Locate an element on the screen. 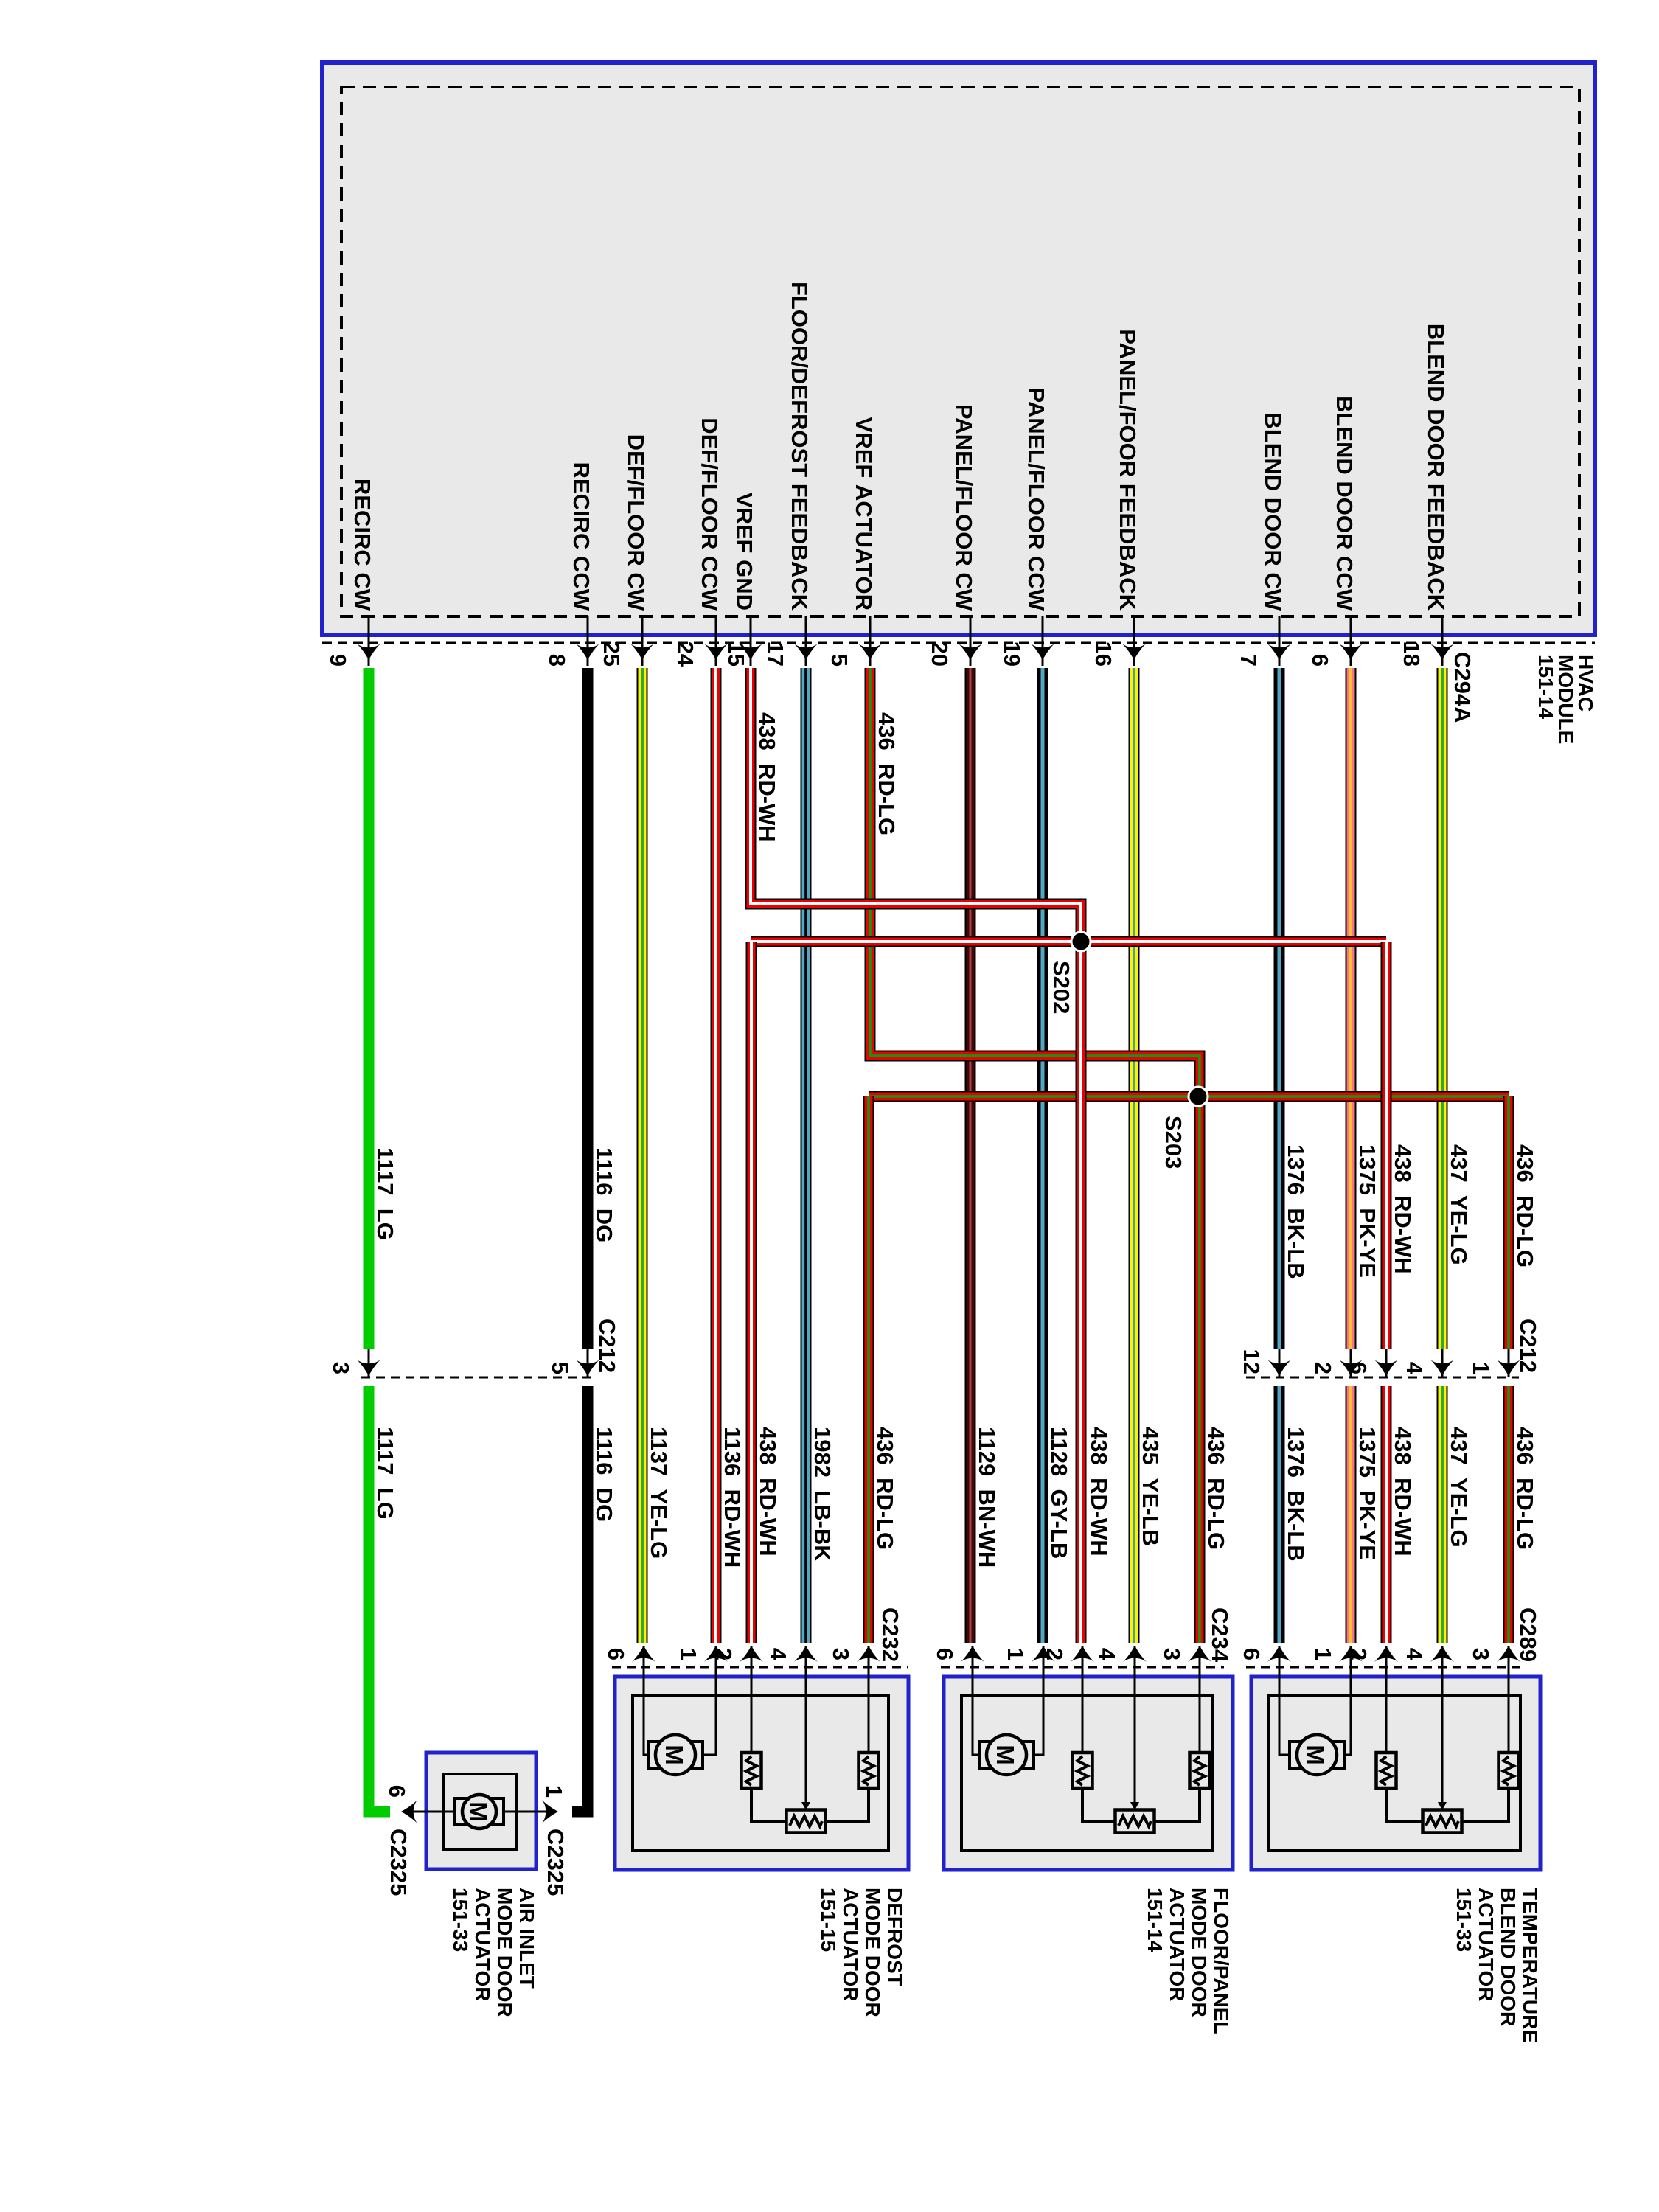 The width and height of the screenshot is (1659, 2212). svg-text: 7 is located at coordinates (1249, 660).